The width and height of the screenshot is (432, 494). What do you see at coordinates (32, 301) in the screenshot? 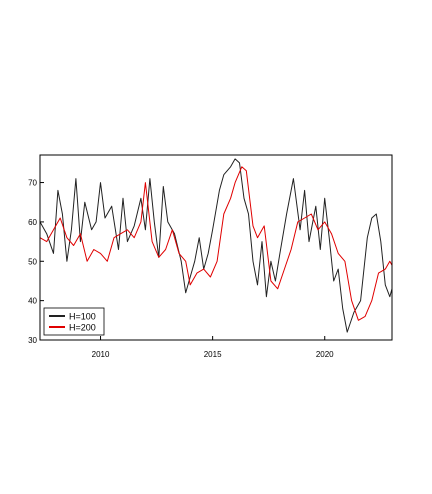
I see `y-tick-label: 40` at bounding box center [32, 301].